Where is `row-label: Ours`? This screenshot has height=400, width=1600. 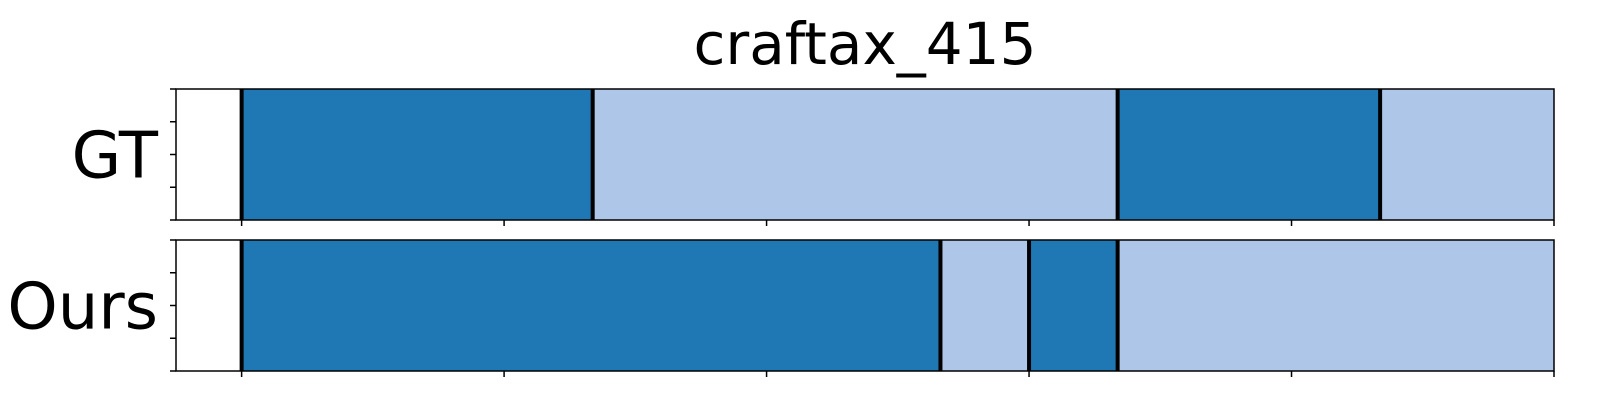
row-label: Ours is located at coordinates (82, 308).